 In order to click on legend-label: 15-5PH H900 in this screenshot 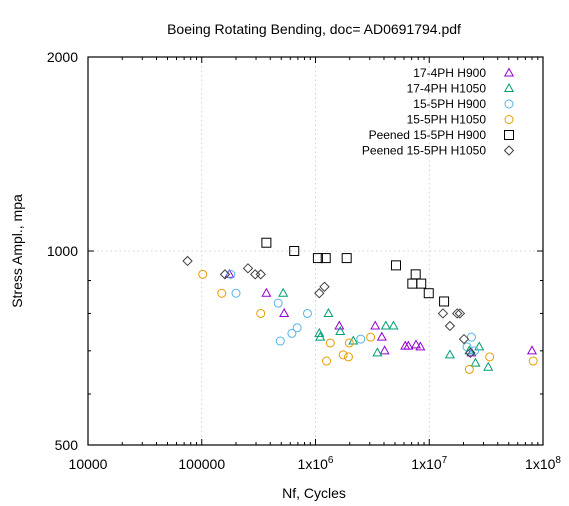, I will do `click(449, 104)`.